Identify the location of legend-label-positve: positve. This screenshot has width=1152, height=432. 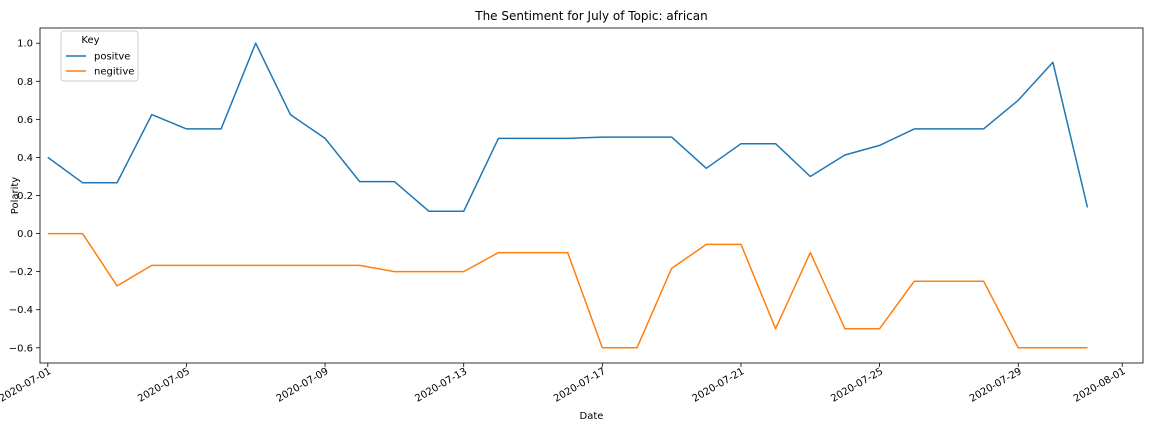
(112, 57).